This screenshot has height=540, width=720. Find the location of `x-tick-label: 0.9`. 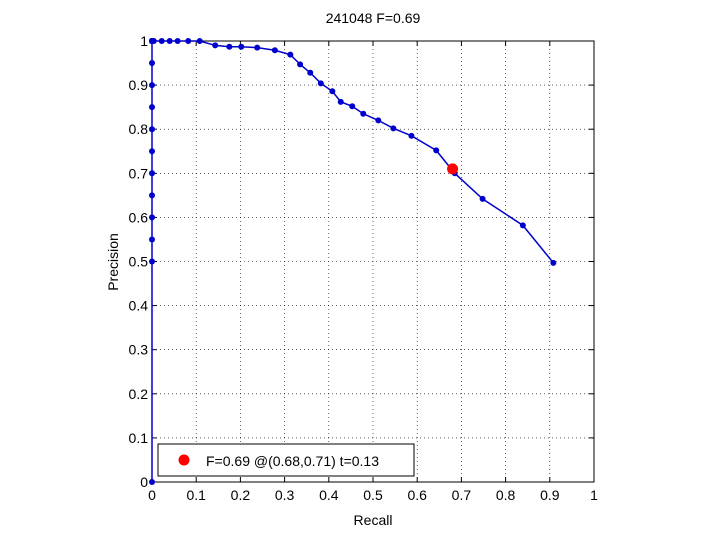

x-tick-label: 0.9 is located at coordinates (550, 495).